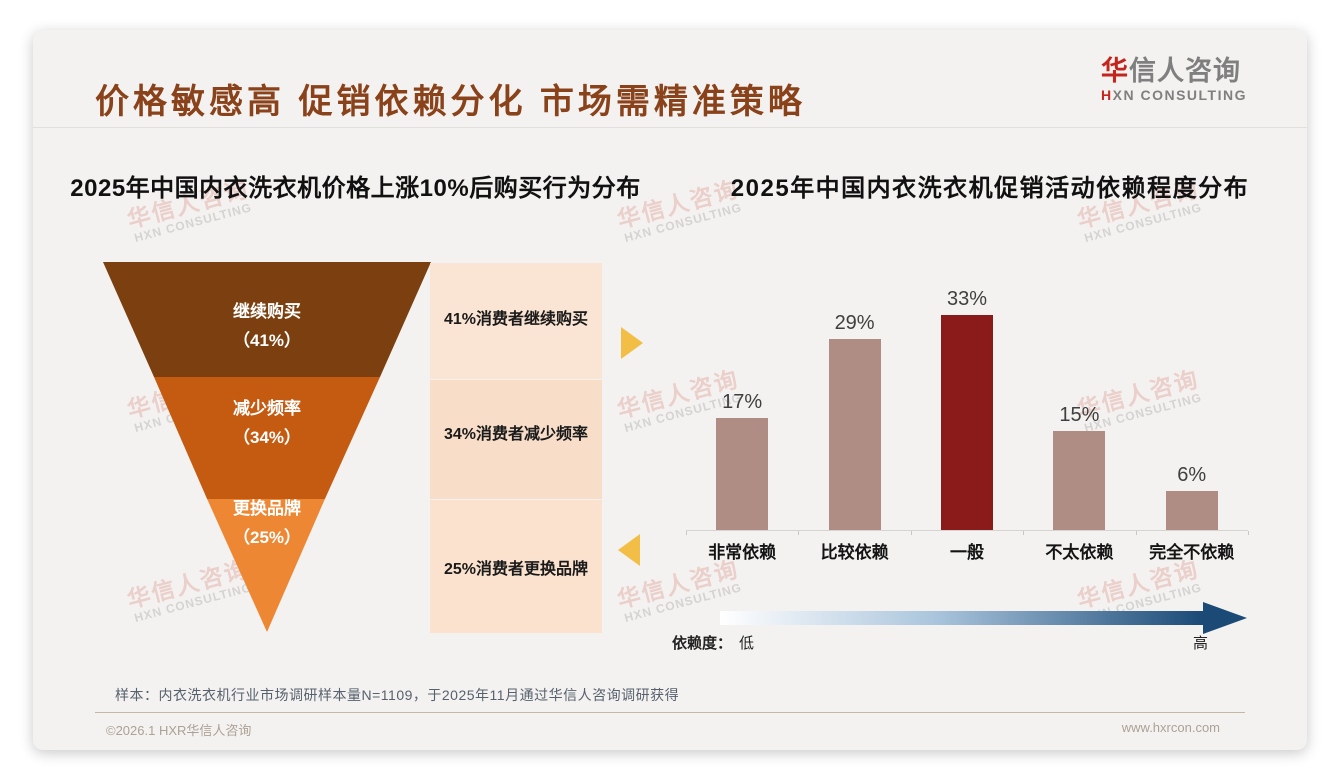  I want to click on bar-value-label: 15%, so click(1079, 415).